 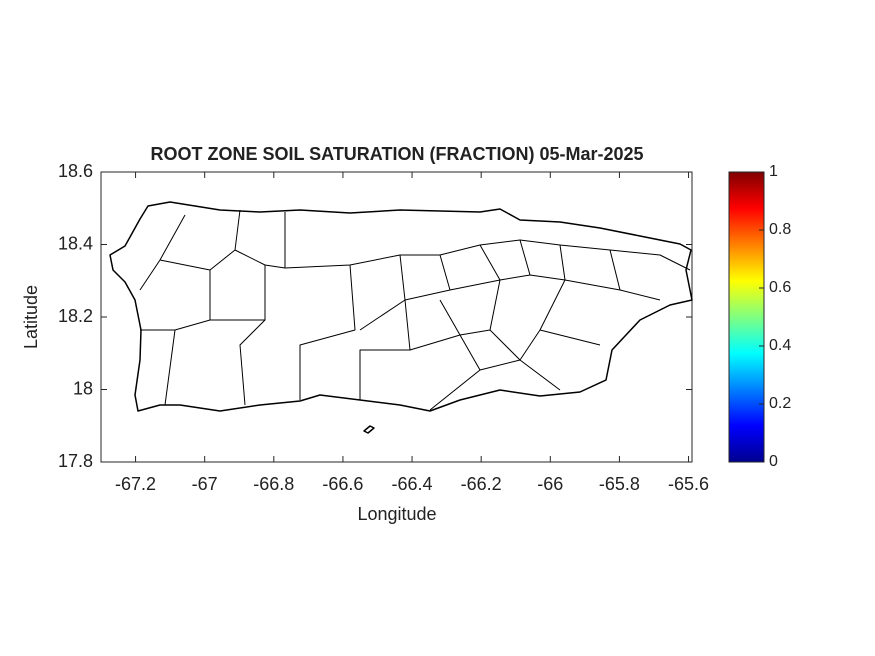 I want to click on colorbar-tick-label: 0.4, so click(x=780, y=345).